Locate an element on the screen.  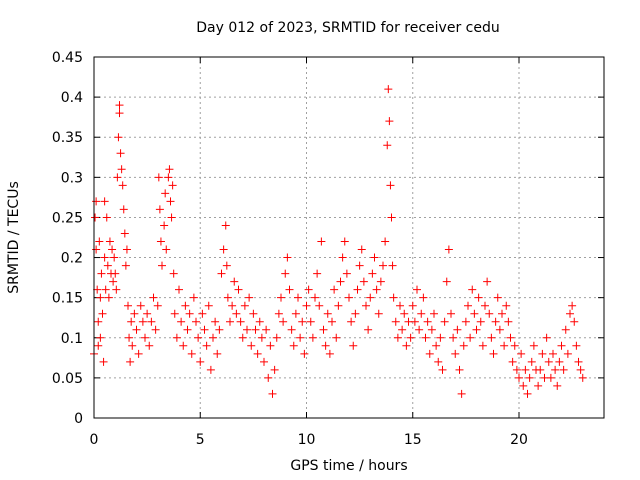
y-tick-label: 0.2 is located at coordinates (72, 259).